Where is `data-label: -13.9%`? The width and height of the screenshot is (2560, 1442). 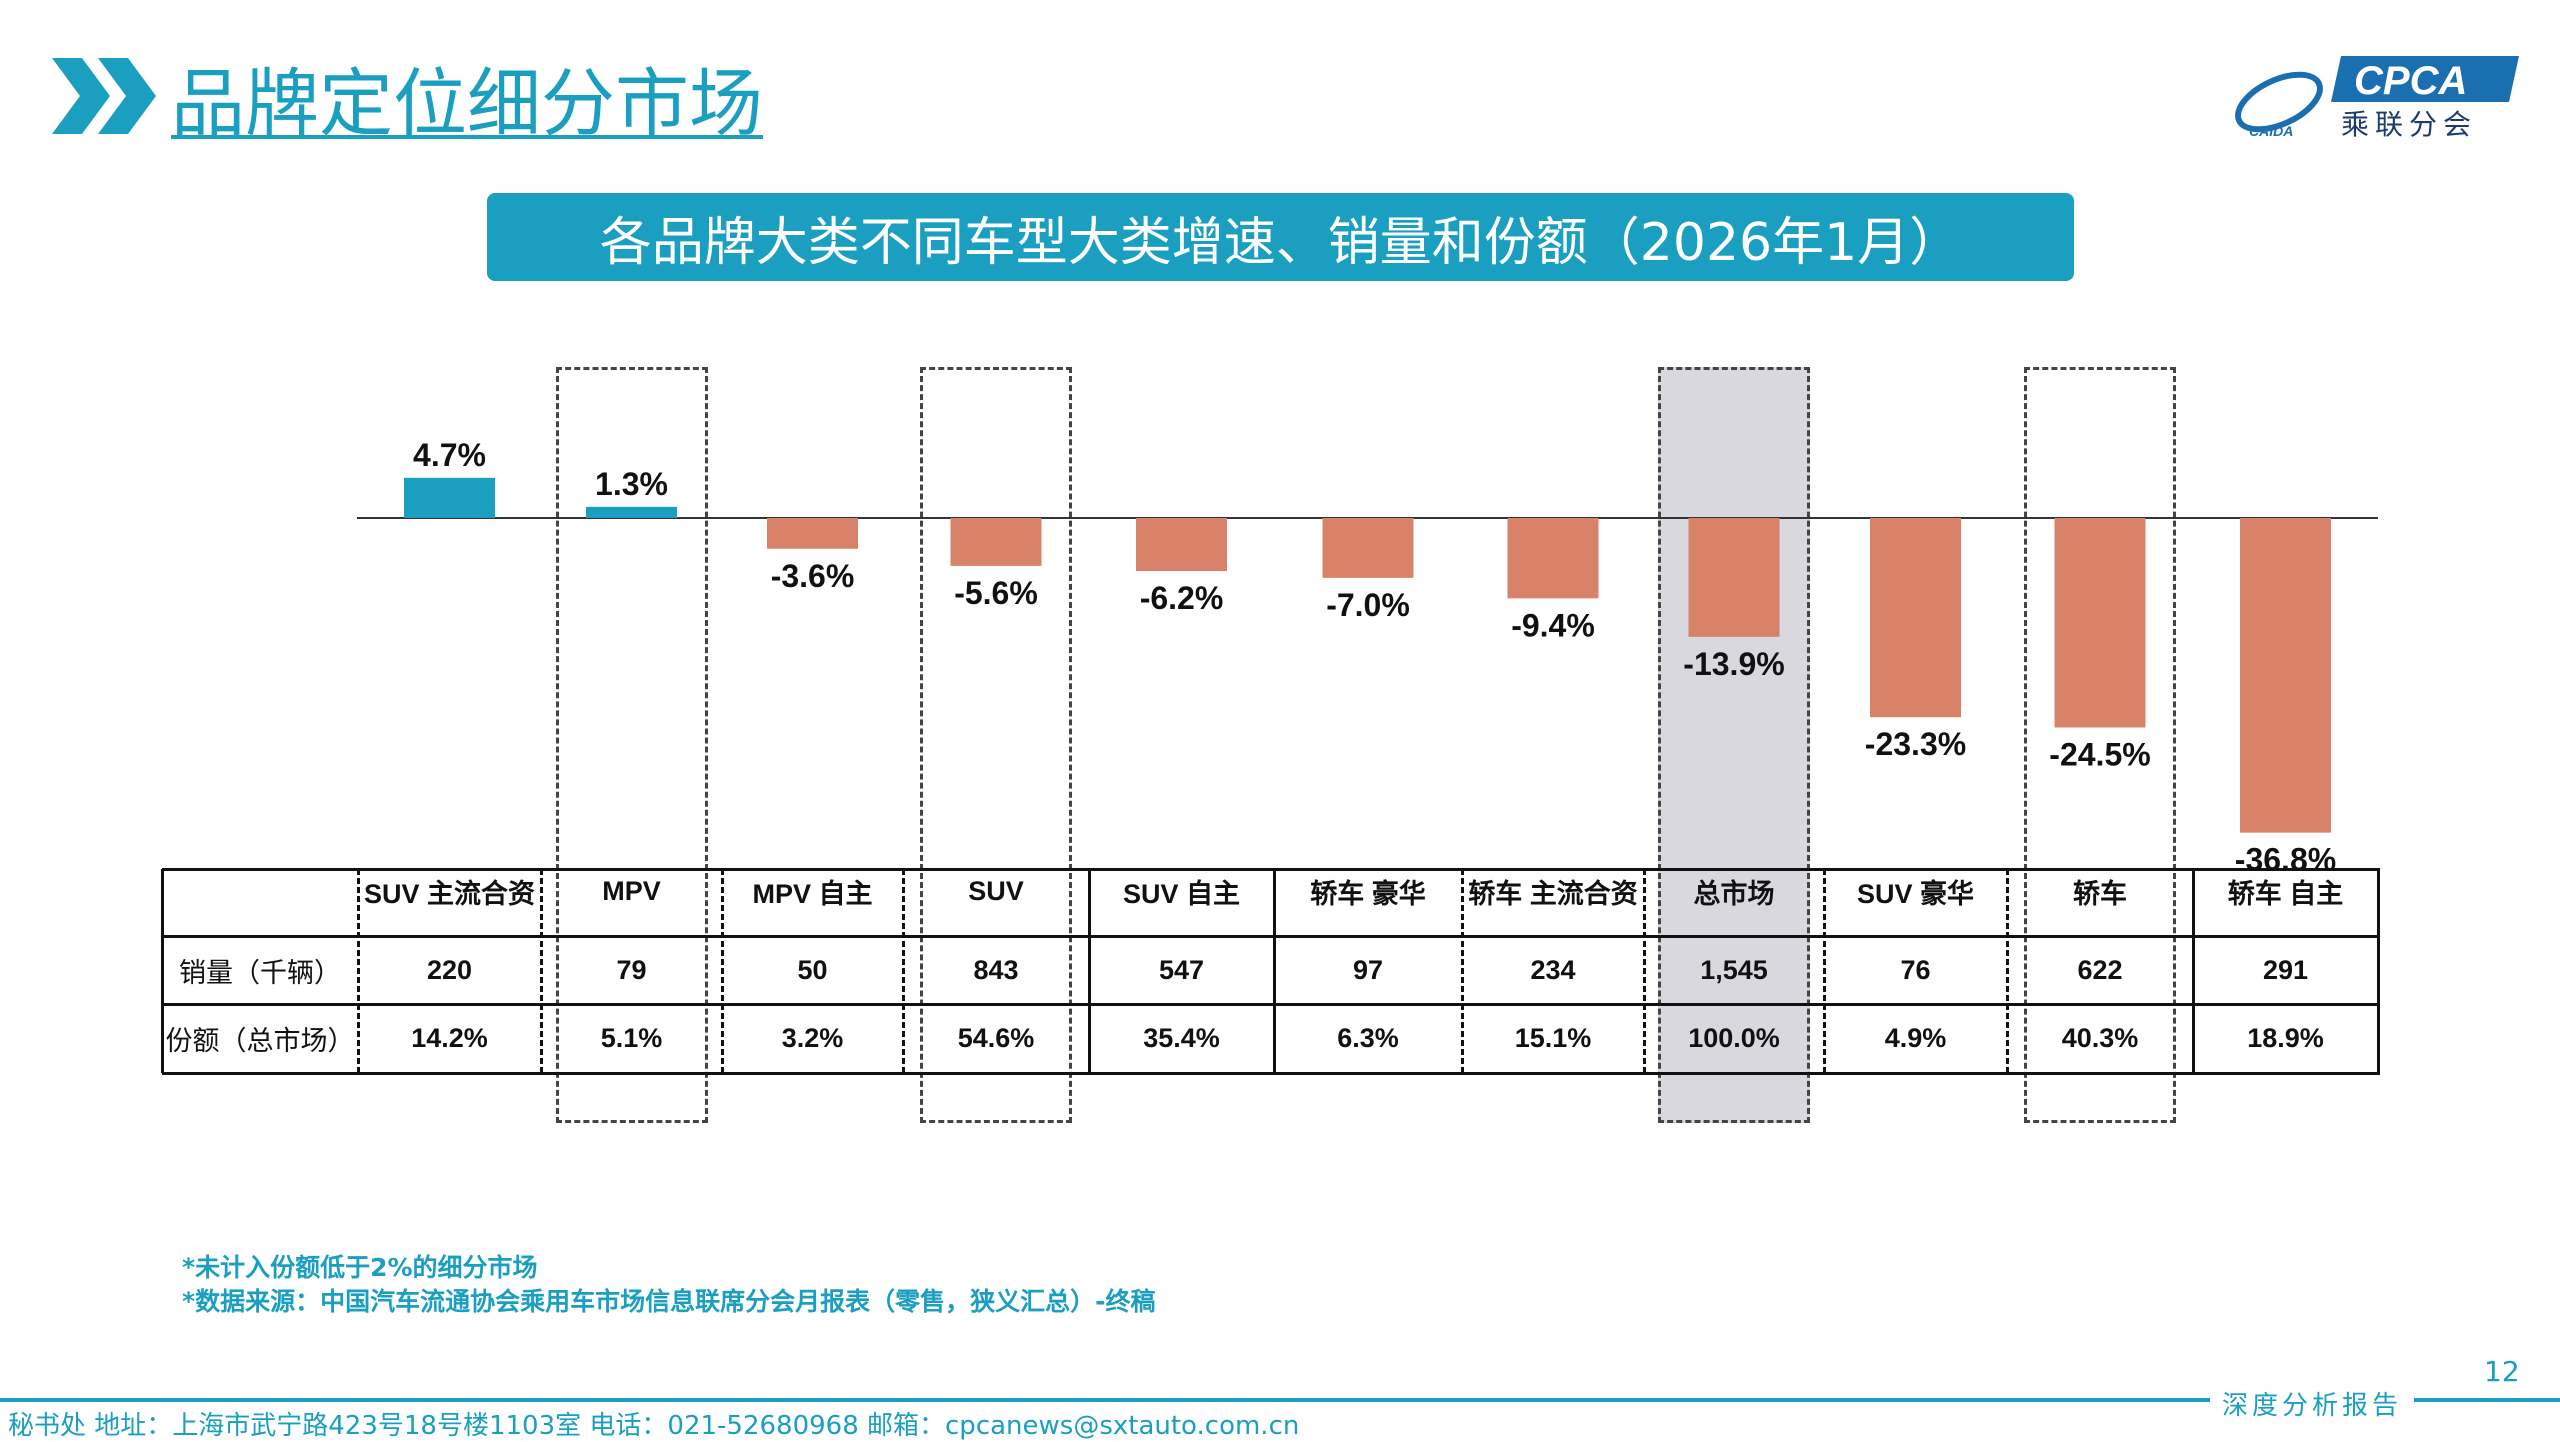
data-label: -13.9% is located at coordinates (1733, 664).